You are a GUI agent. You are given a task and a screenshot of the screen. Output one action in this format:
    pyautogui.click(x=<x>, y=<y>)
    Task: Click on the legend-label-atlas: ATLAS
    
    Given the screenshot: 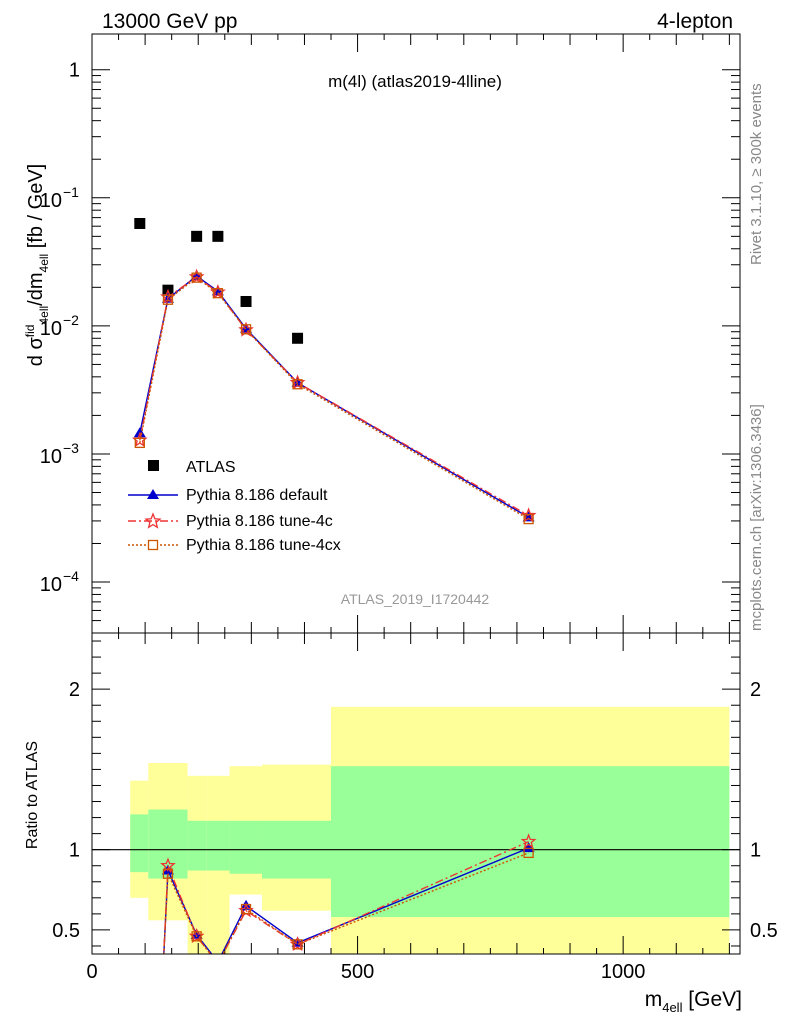 What is the action you would take?
    pyautogui.click(x=211, y=467)
    